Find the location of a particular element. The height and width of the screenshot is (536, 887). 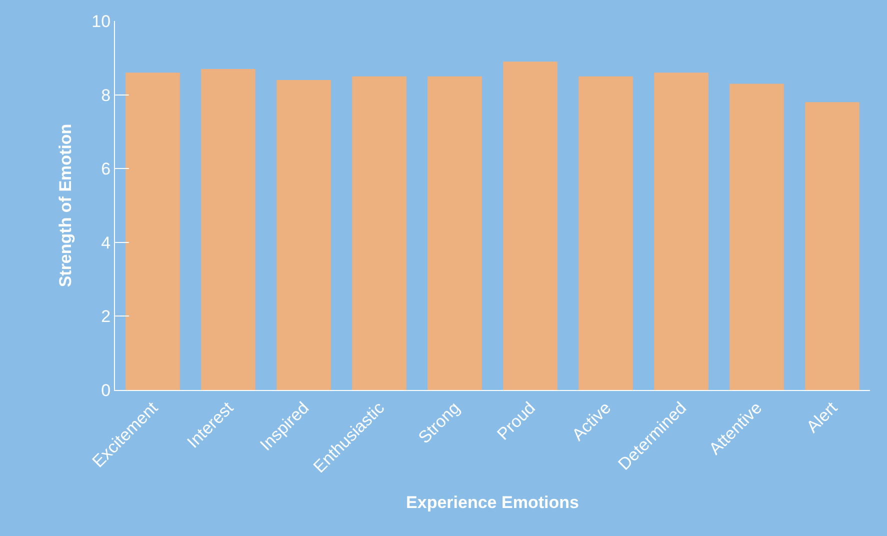

y-tick-label: 6 is located at coordinates (106, 169).